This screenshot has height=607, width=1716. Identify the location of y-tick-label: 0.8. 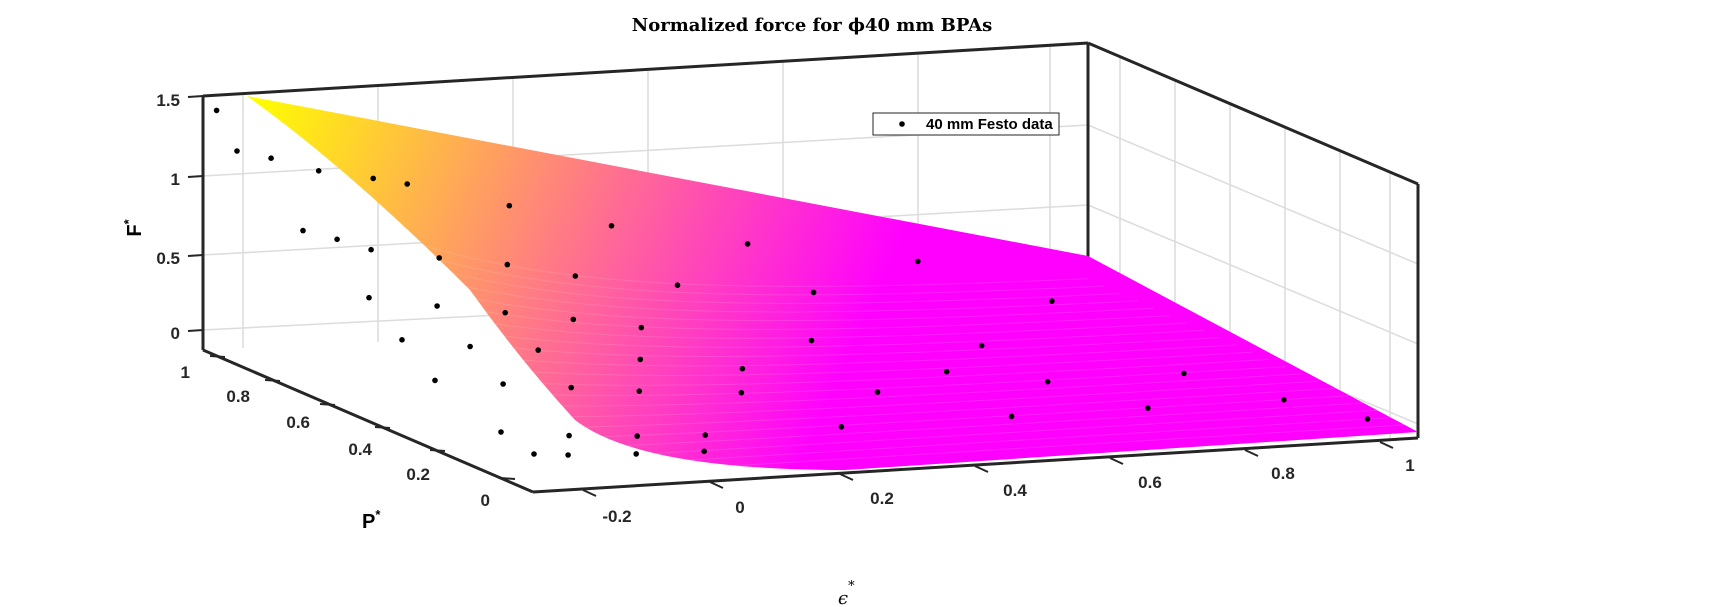
(238, 396).